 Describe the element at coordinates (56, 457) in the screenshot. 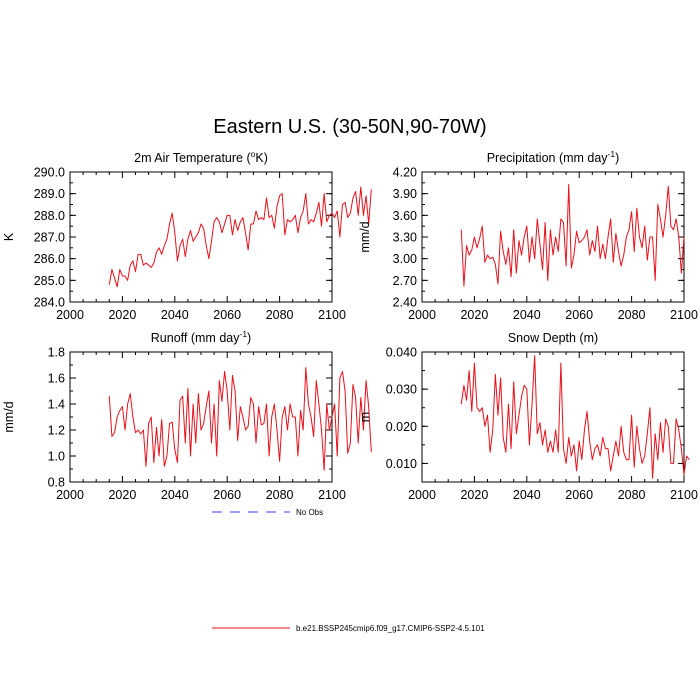

I see `y-tick-label: 1.0` at that location.